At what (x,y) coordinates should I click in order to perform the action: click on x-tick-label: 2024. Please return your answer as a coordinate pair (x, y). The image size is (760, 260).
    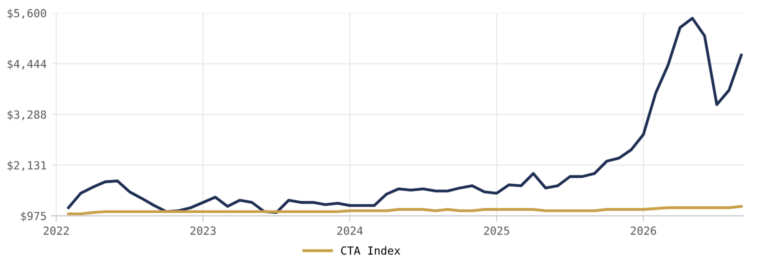
    Looking at the image, I should click on (350, 230).